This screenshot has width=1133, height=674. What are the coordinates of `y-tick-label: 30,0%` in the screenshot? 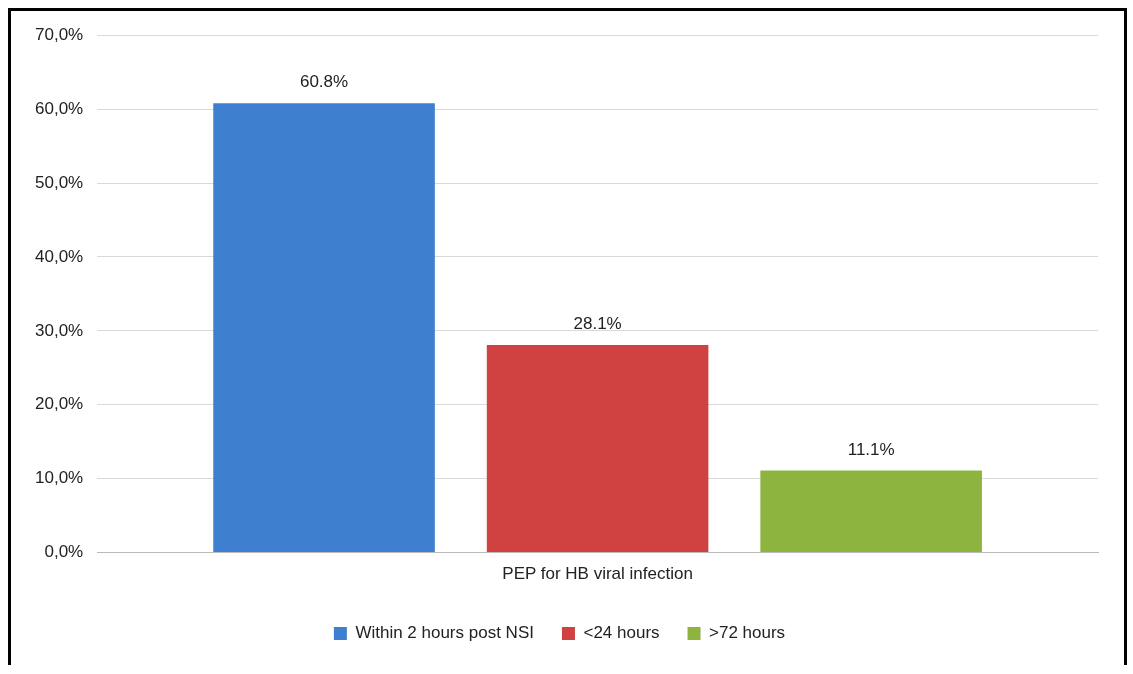 It's located at (59, 330).